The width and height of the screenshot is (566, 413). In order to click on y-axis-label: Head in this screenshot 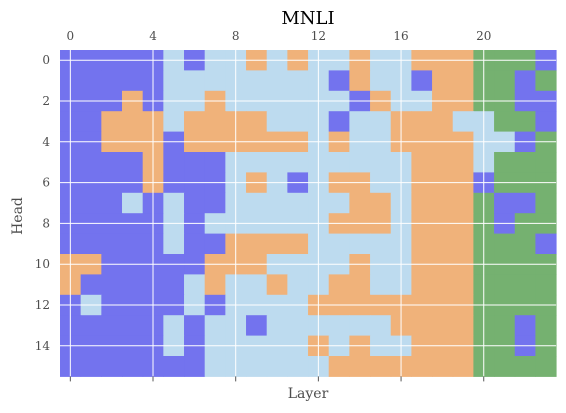, I will do `click(18, 216)`.